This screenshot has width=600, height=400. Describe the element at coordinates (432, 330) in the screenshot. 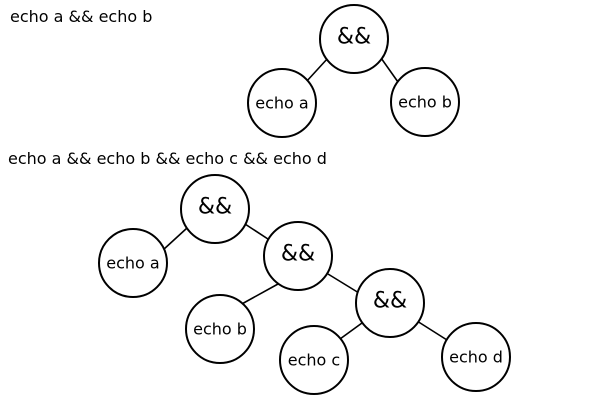

I see `tree2-edge-low-d` at that location.